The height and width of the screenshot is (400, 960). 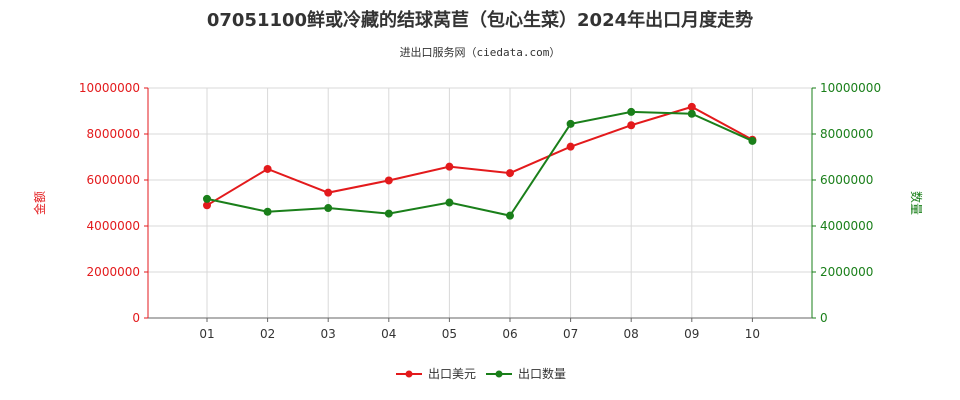 What do you see at coordinates (542, 373) in the screenshot?
I see `legend-label: 出口数量` at bounding box center [542, 373].